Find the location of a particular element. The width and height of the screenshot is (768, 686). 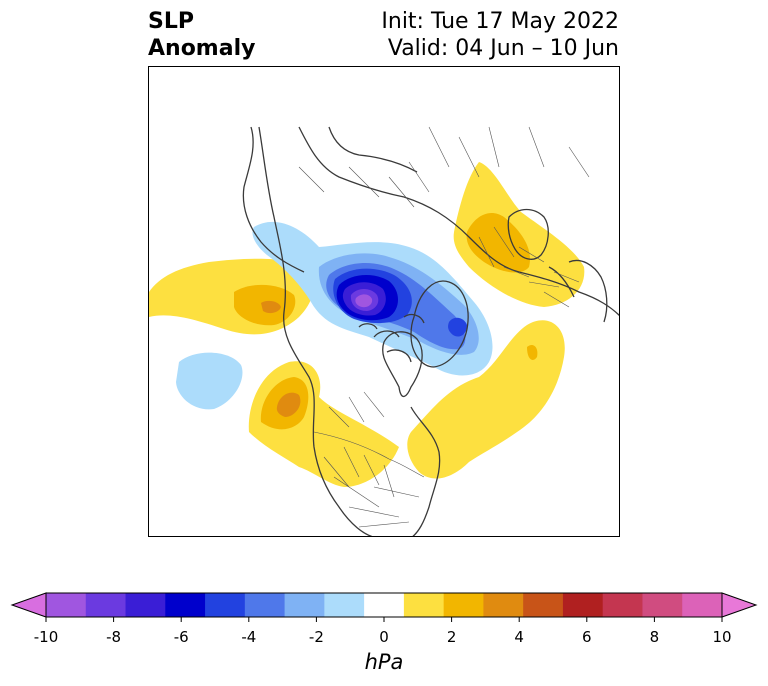

border-canada-prov is located at coordinates (356, 409).